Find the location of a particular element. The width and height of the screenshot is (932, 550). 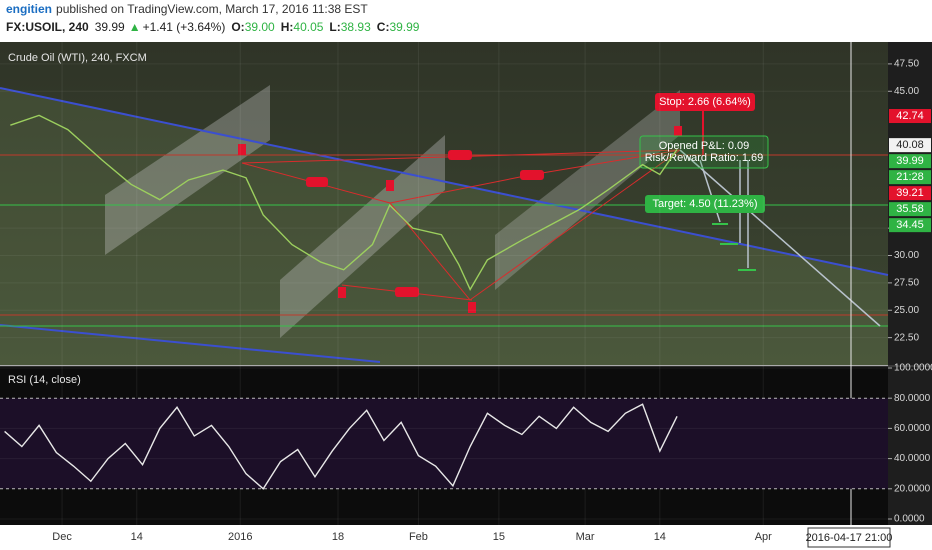

trend-line is located at coordinates (190, 343).